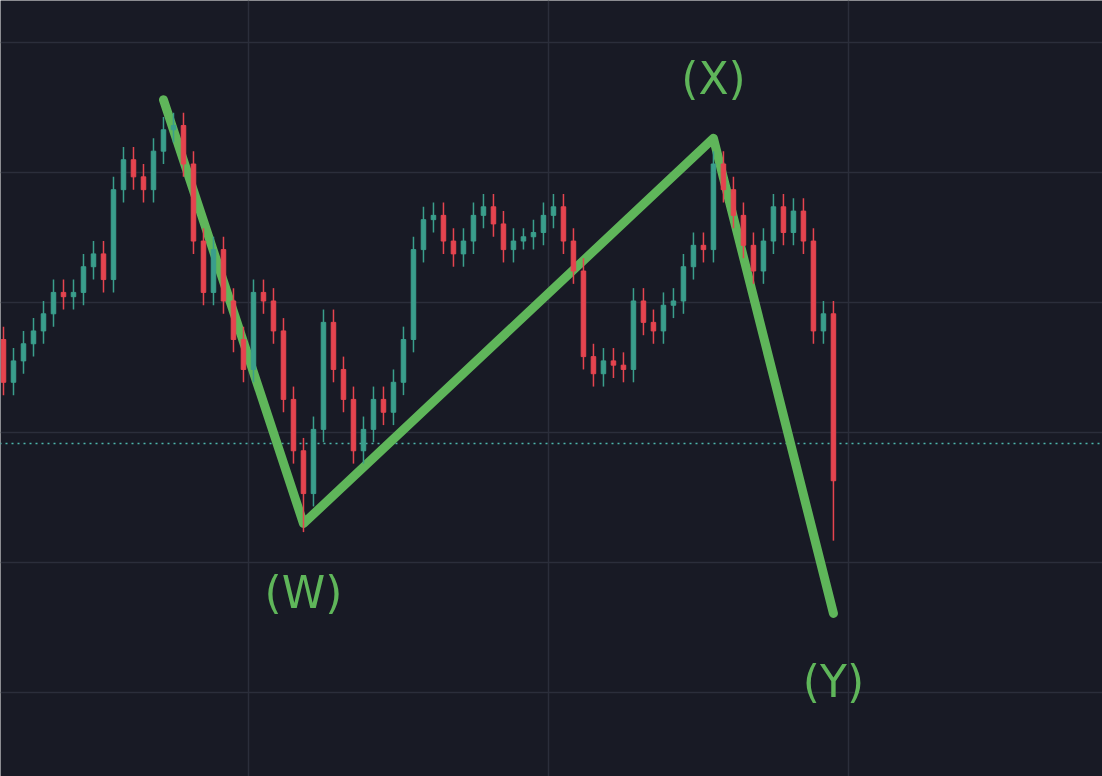 This screenshot has width=1102, height=776. Describe the element at coordinates (303, 592) in the screenshot. I see `text: (W)` at that location.